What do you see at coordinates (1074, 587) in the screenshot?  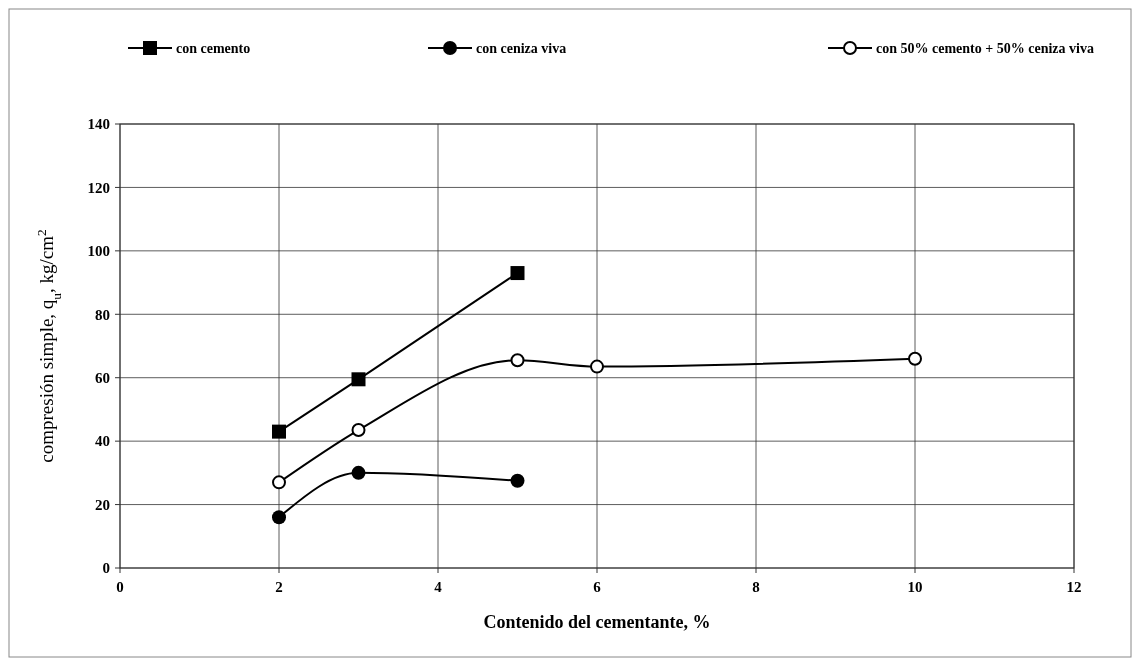 I see `x-tick-label: 12` at bounding box center [1074, 587].